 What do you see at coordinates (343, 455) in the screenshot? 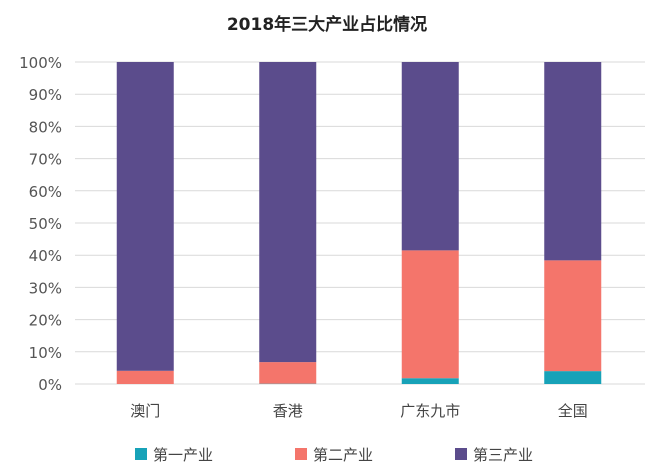
I see `legend-label: 第二产业` at bounding box center [343, 455].